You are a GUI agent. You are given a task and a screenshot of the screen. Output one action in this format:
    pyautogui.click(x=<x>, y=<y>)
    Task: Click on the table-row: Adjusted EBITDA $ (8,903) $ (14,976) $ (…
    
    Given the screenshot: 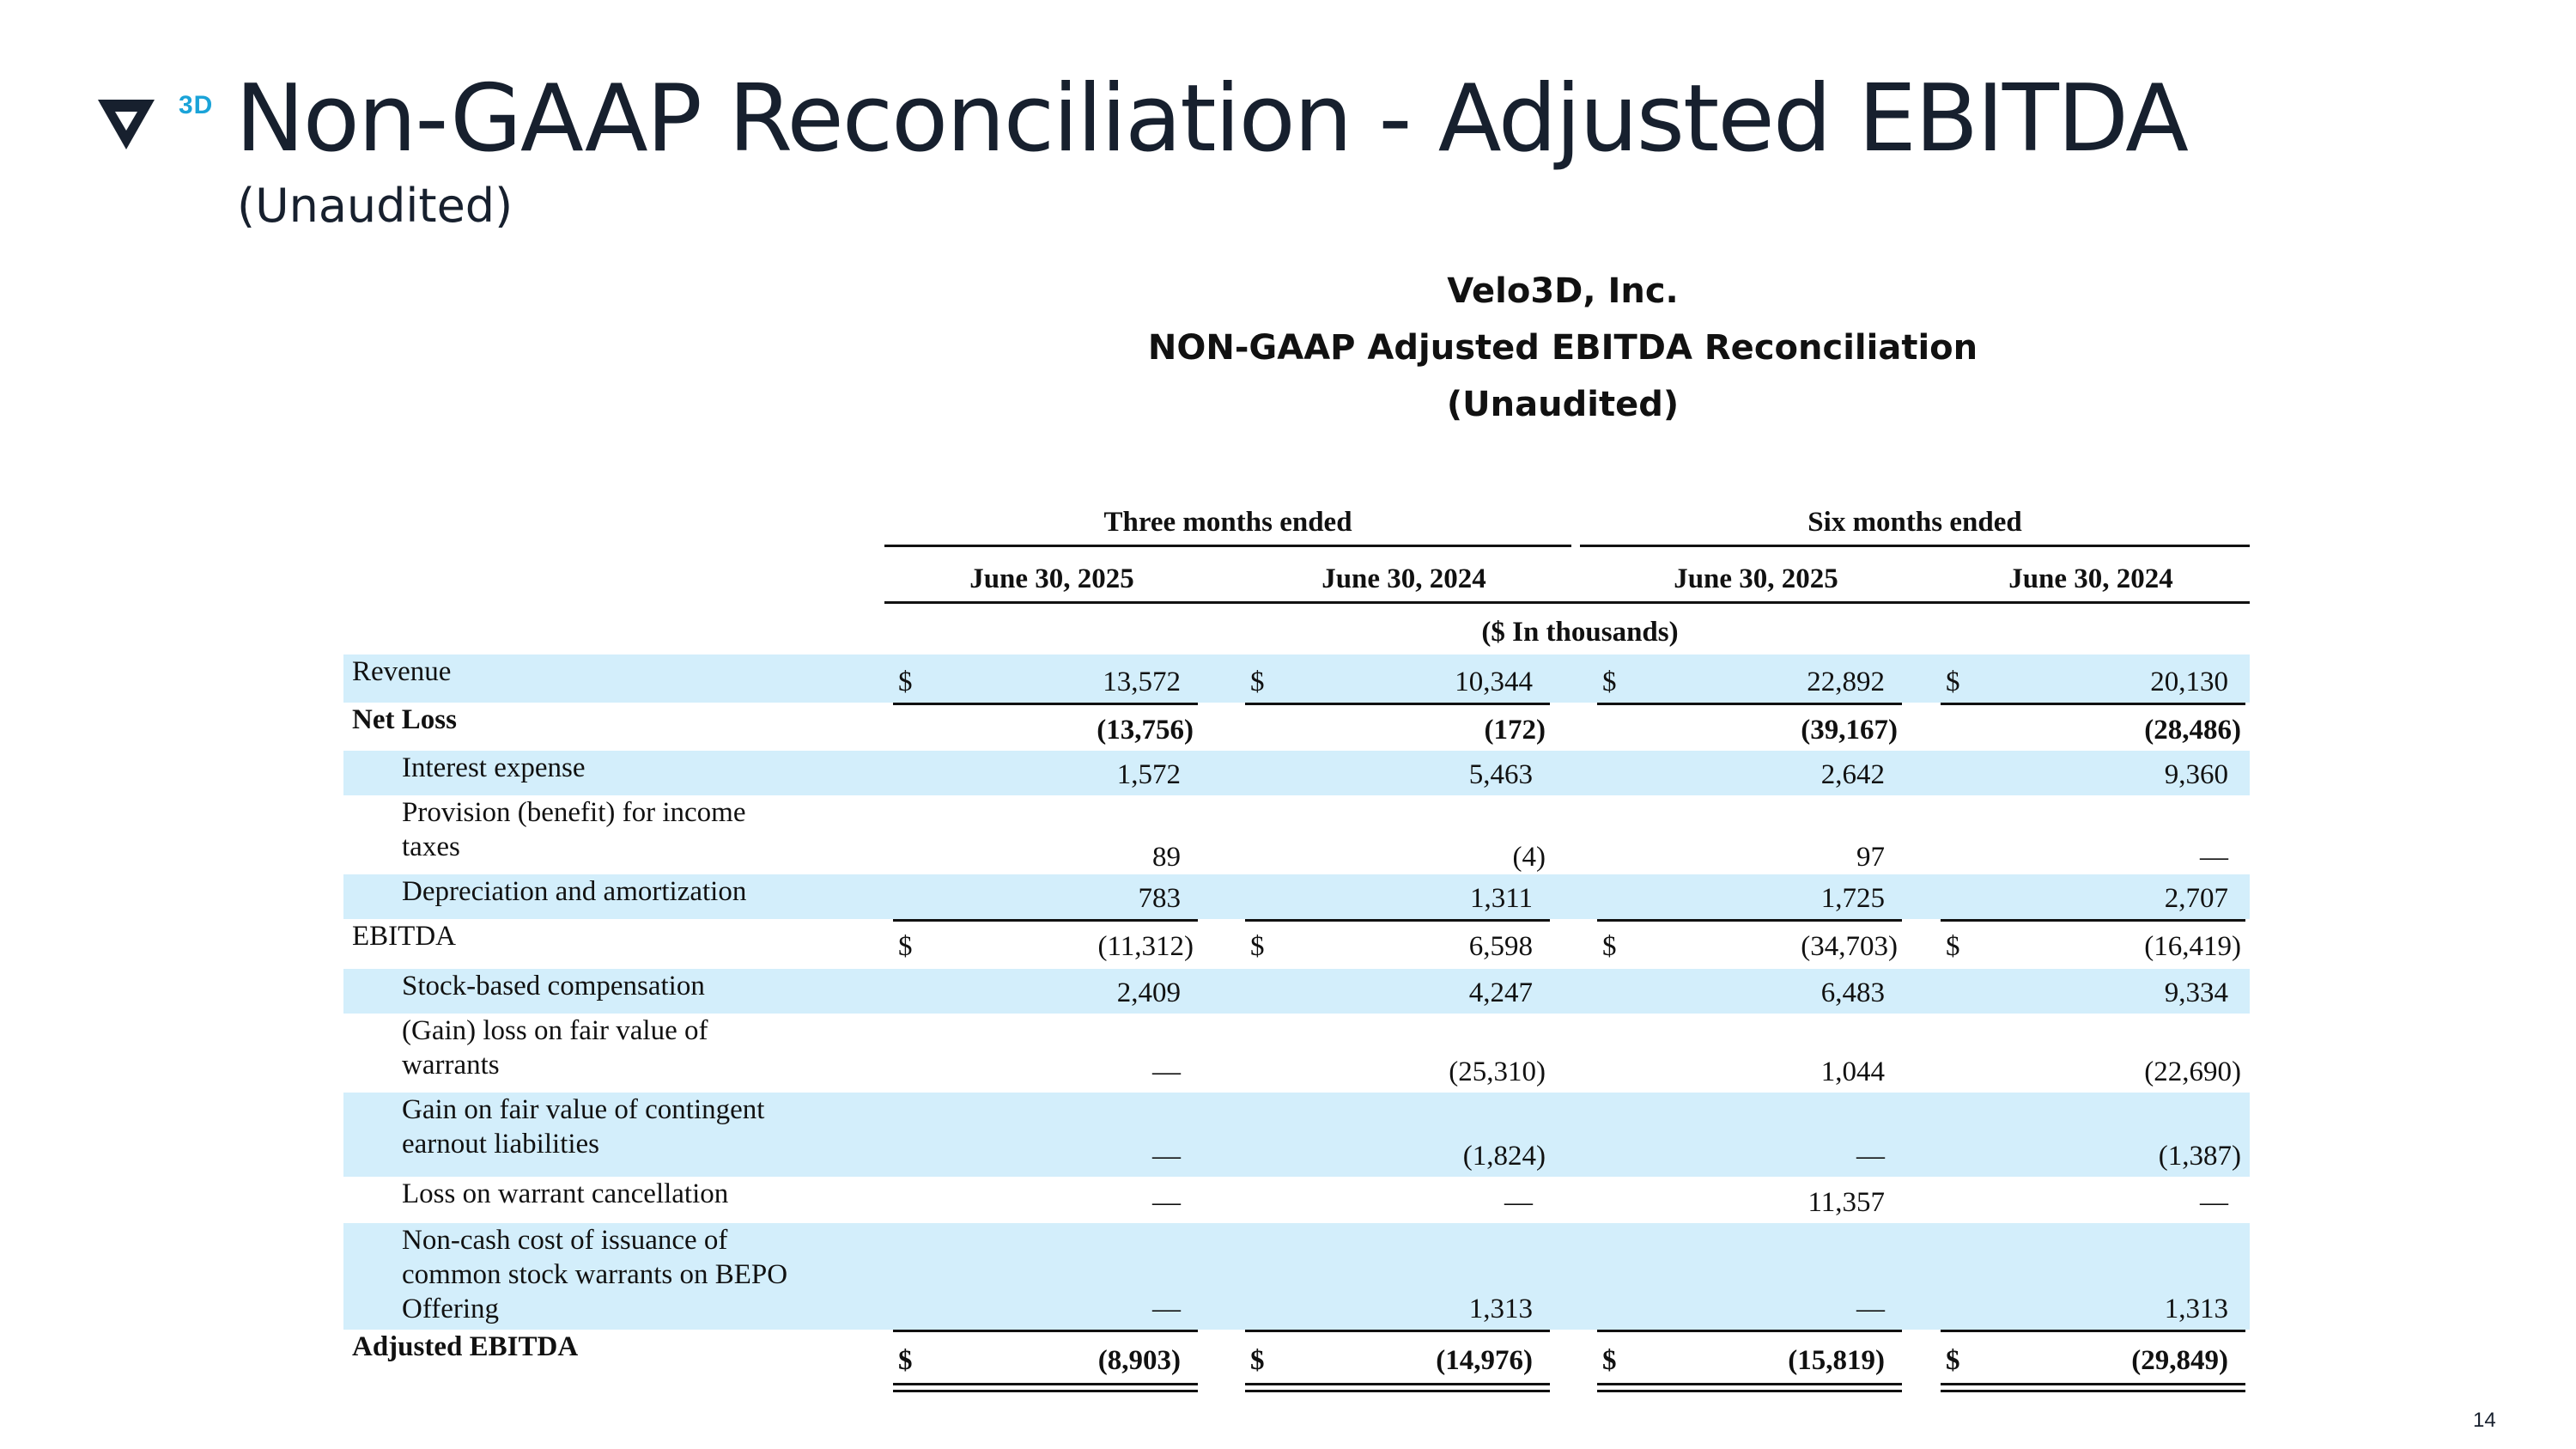 What is the action you would take?
    pyautogui.click(x=1297, y=1361)
    